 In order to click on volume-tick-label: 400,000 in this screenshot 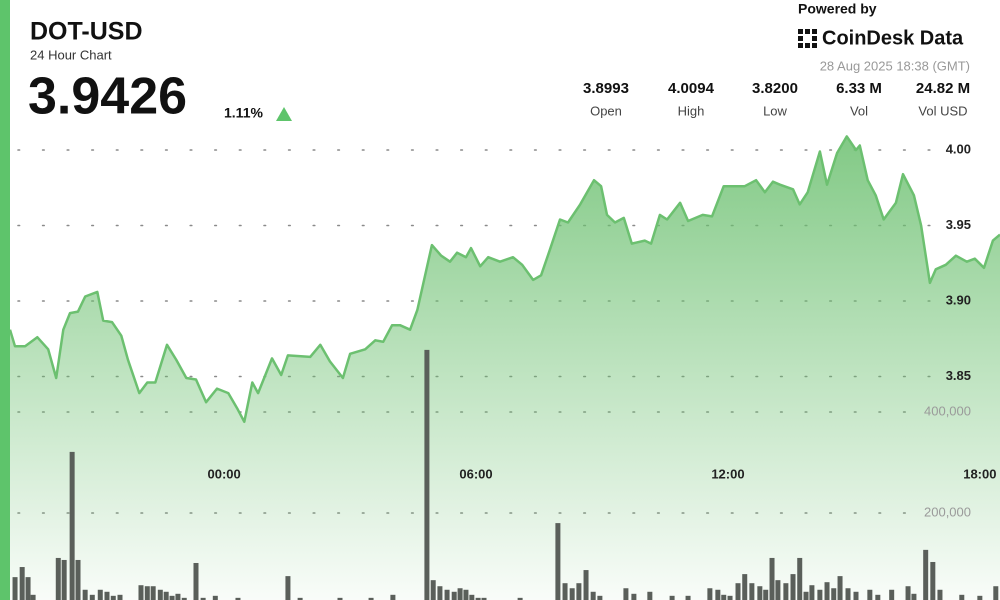, I will do `click(947, 410)`.